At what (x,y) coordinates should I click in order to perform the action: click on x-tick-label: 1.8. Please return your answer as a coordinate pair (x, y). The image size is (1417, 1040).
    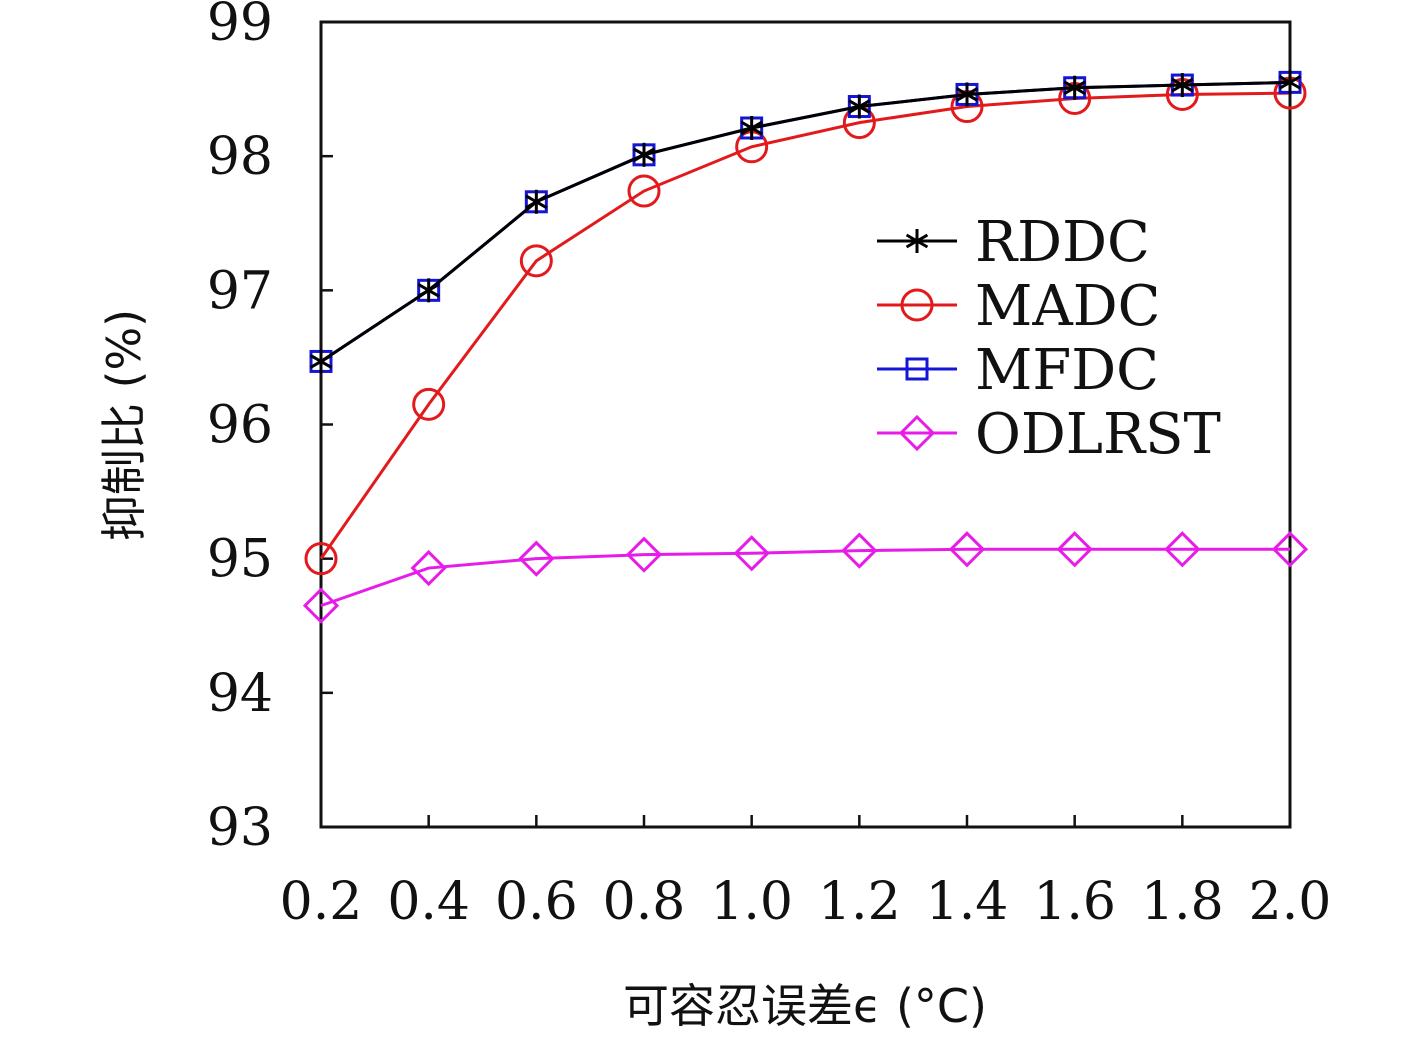
    Looking at the image, I should click on (1182, 902).